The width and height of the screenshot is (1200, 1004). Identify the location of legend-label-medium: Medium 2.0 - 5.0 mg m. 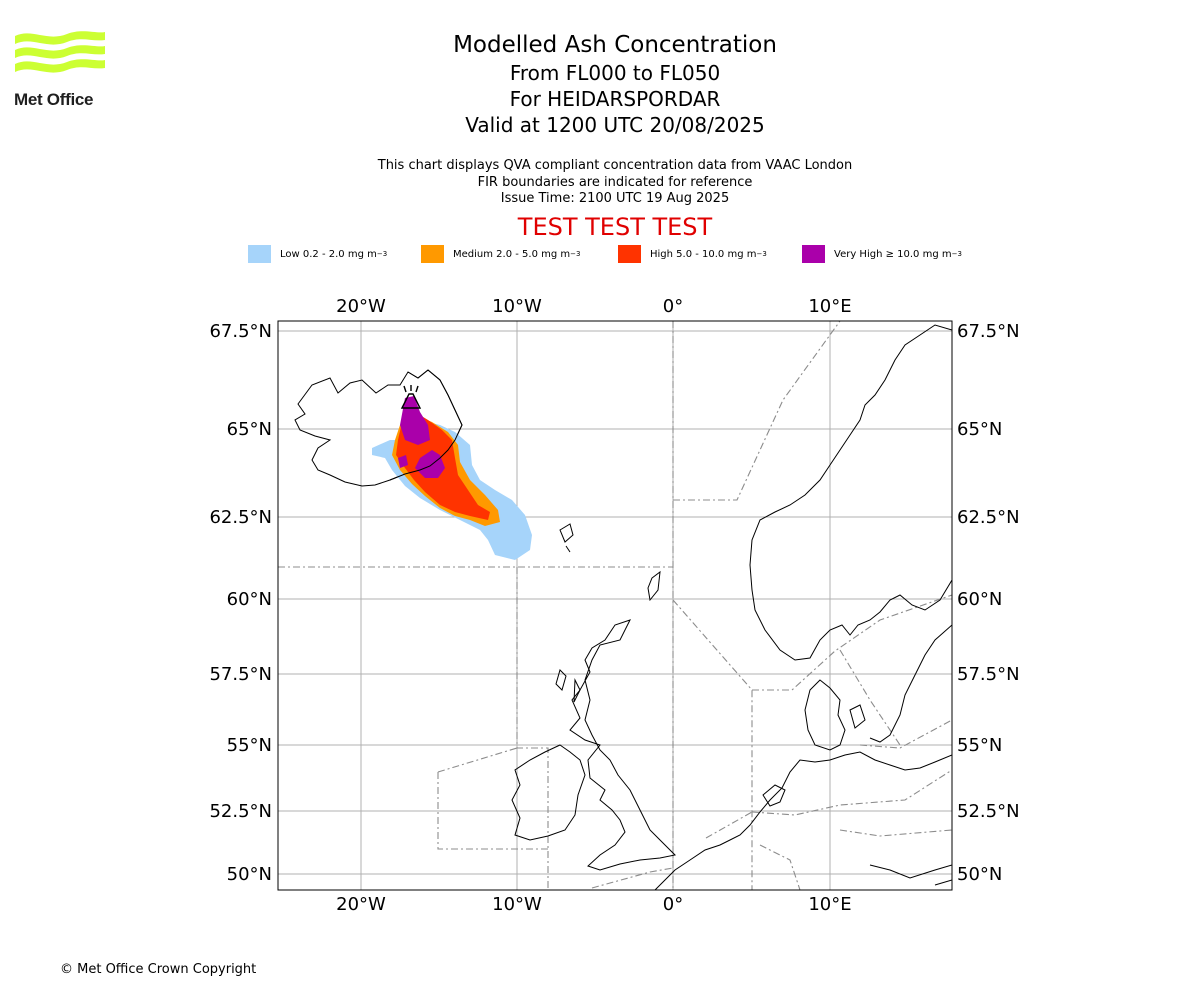
(512, 254).